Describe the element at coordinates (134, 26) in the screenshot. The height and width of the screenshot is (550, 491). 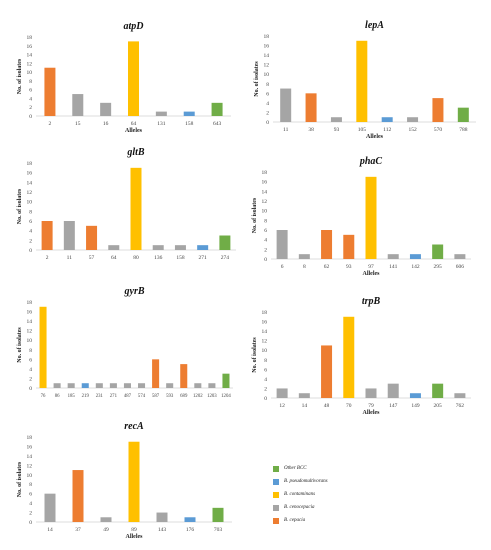
I see `chart-title: atpD` at that location.